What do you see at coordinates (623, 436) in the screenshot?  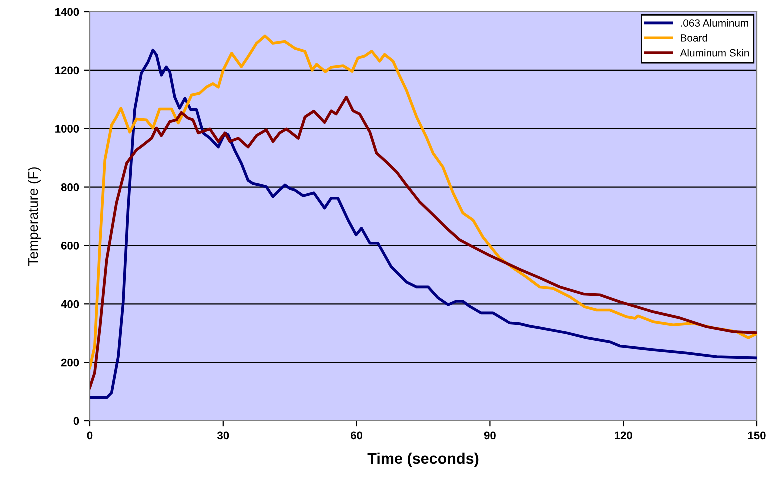 I see `x-tick-label: 120` at bounding box center [623, 436].